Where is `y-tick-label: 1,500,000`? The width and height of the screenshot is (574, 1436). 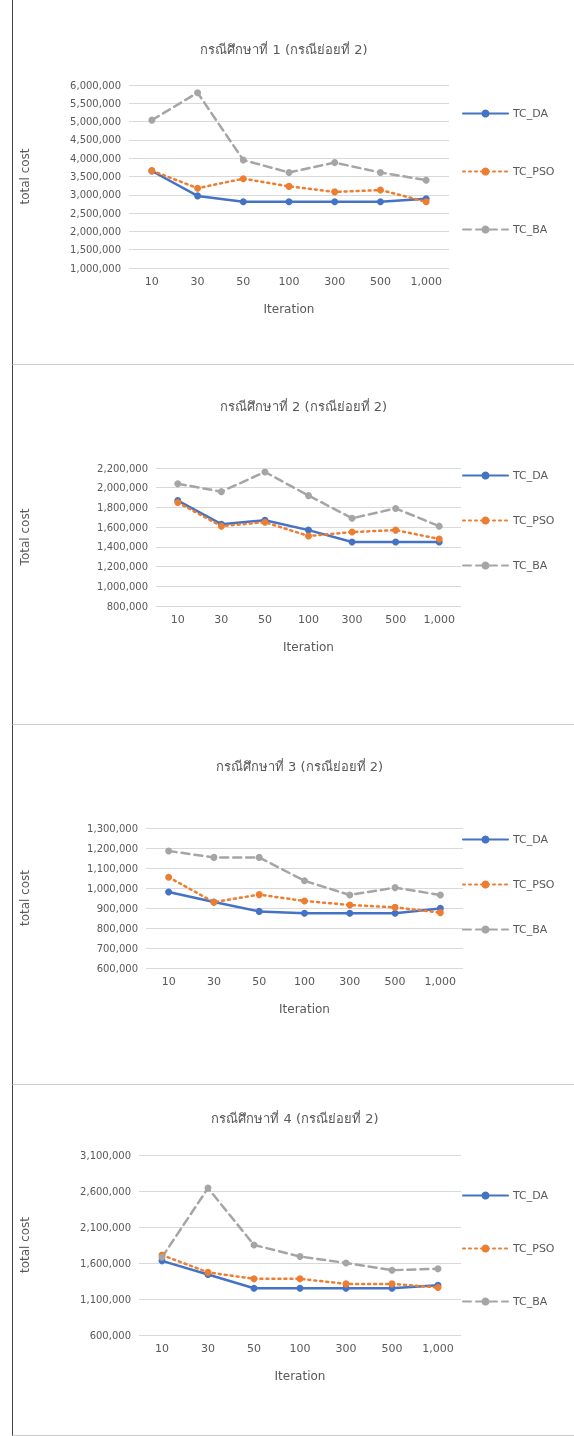
y-tick-label: 1,500,000 is located at coordinates (95, 250).